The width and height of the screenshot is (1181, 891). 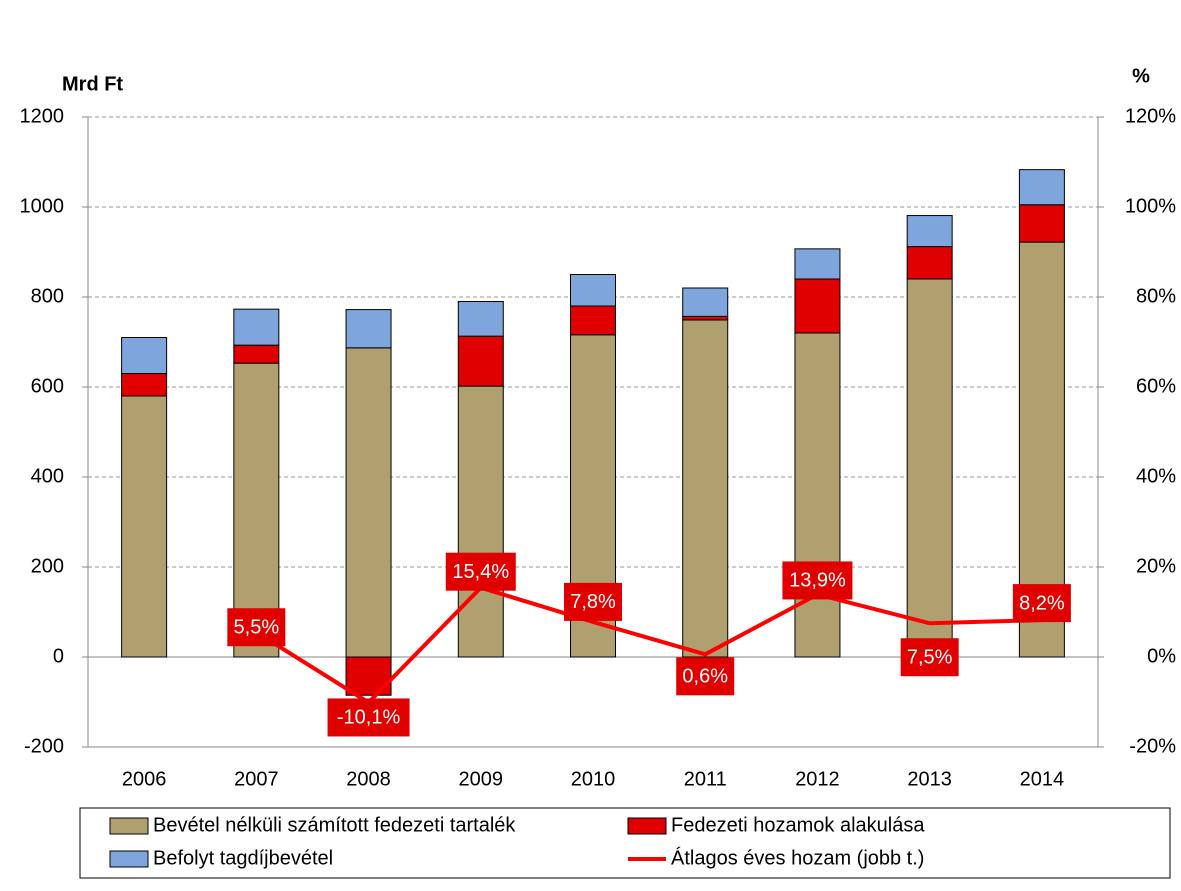 I want to click on data-label: 13,9%, so click(x=817, y=581).